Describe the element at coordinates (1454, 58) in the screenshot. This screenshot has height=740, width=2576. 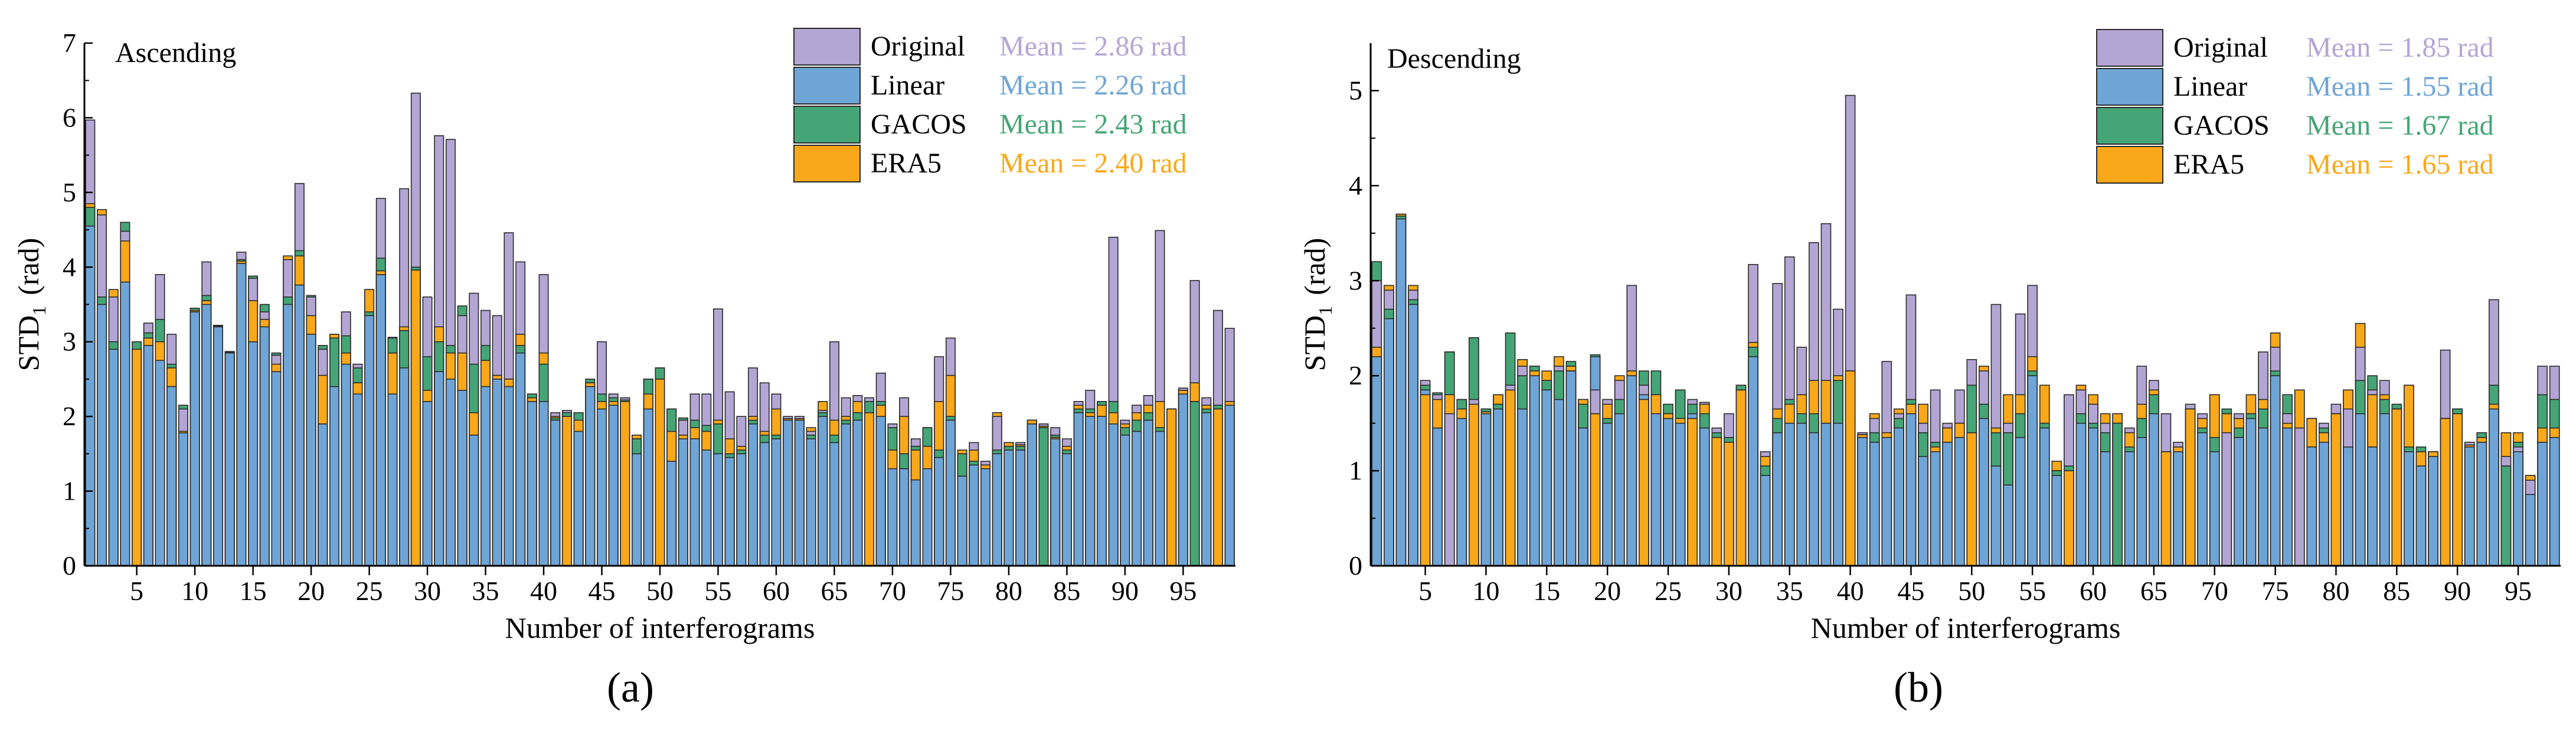
I see `panel-annotation: Descending` at that location.